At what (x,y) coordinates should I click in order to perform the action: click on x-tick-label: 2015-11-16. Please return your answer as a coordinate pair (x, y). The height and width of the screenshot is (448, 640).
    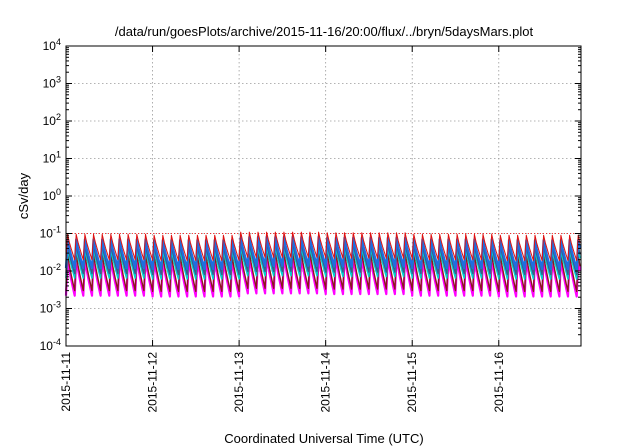
    Looking at the image, I should click on (499, 382).